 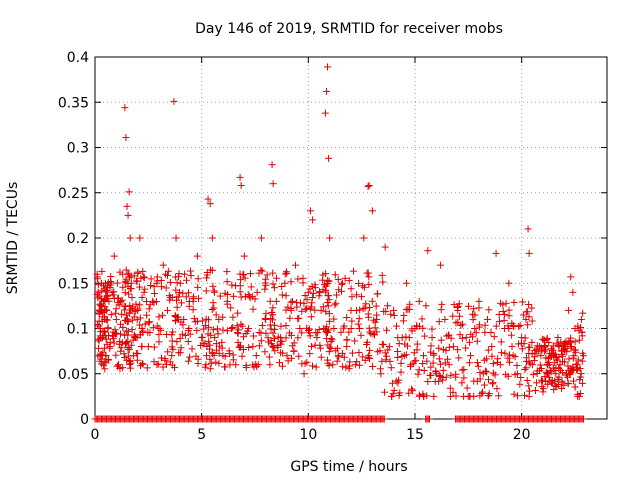 I want to click on y-tick-label: 0.3, so click(x=78, y=149).